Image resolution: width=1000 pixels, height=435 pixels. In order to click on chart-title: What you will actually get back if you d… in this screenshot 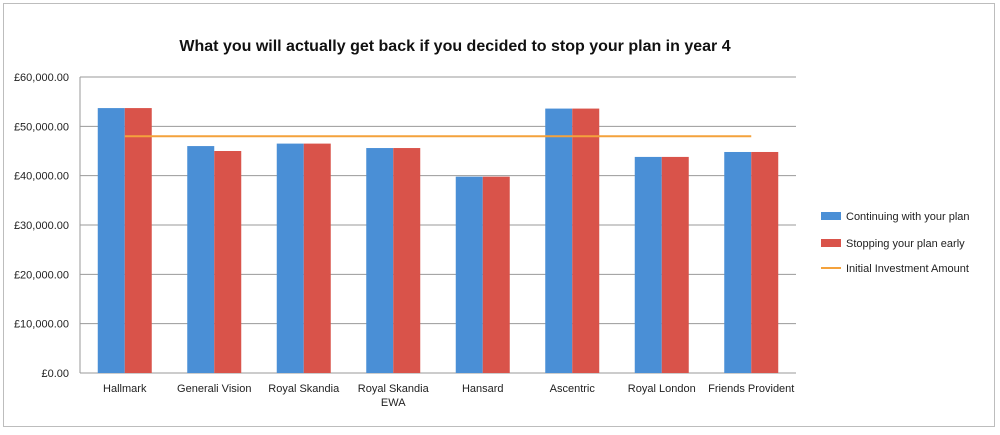, I will do `click(455, 46)`.